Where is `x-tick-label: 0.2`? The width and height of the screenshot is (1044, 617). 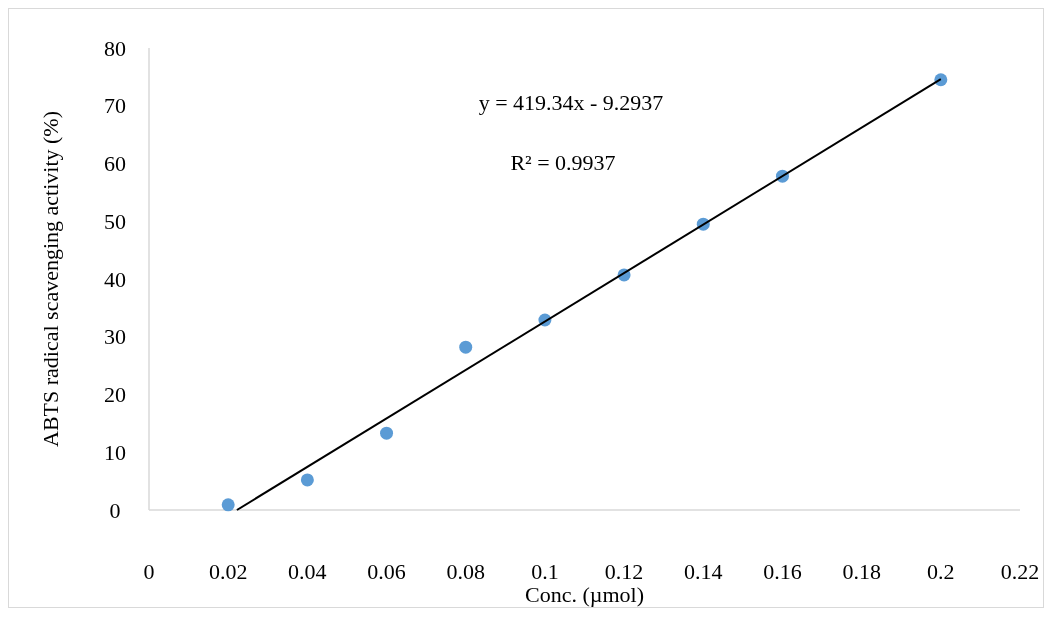 x-tick-label: 0.2 is located at coordinates (941, 571).